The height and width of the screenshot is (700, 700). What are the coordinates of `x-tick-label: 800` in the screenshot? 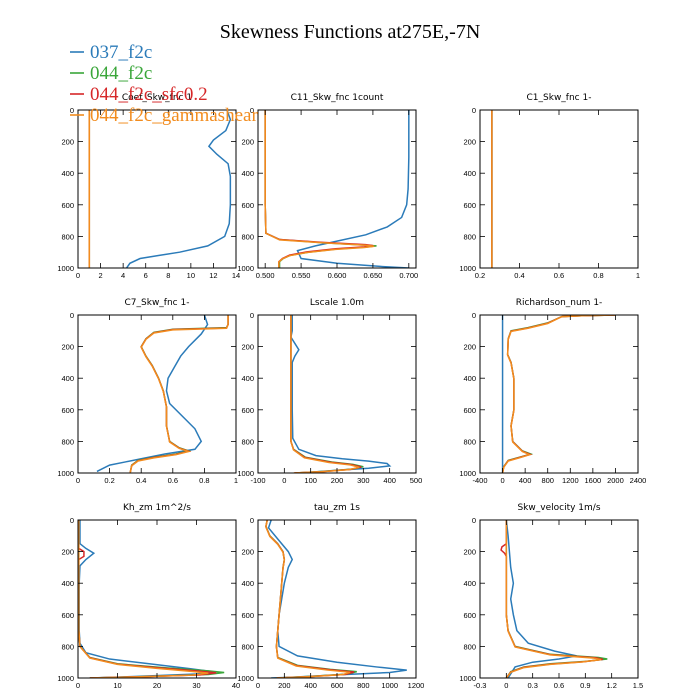 It's located at (363, 685).